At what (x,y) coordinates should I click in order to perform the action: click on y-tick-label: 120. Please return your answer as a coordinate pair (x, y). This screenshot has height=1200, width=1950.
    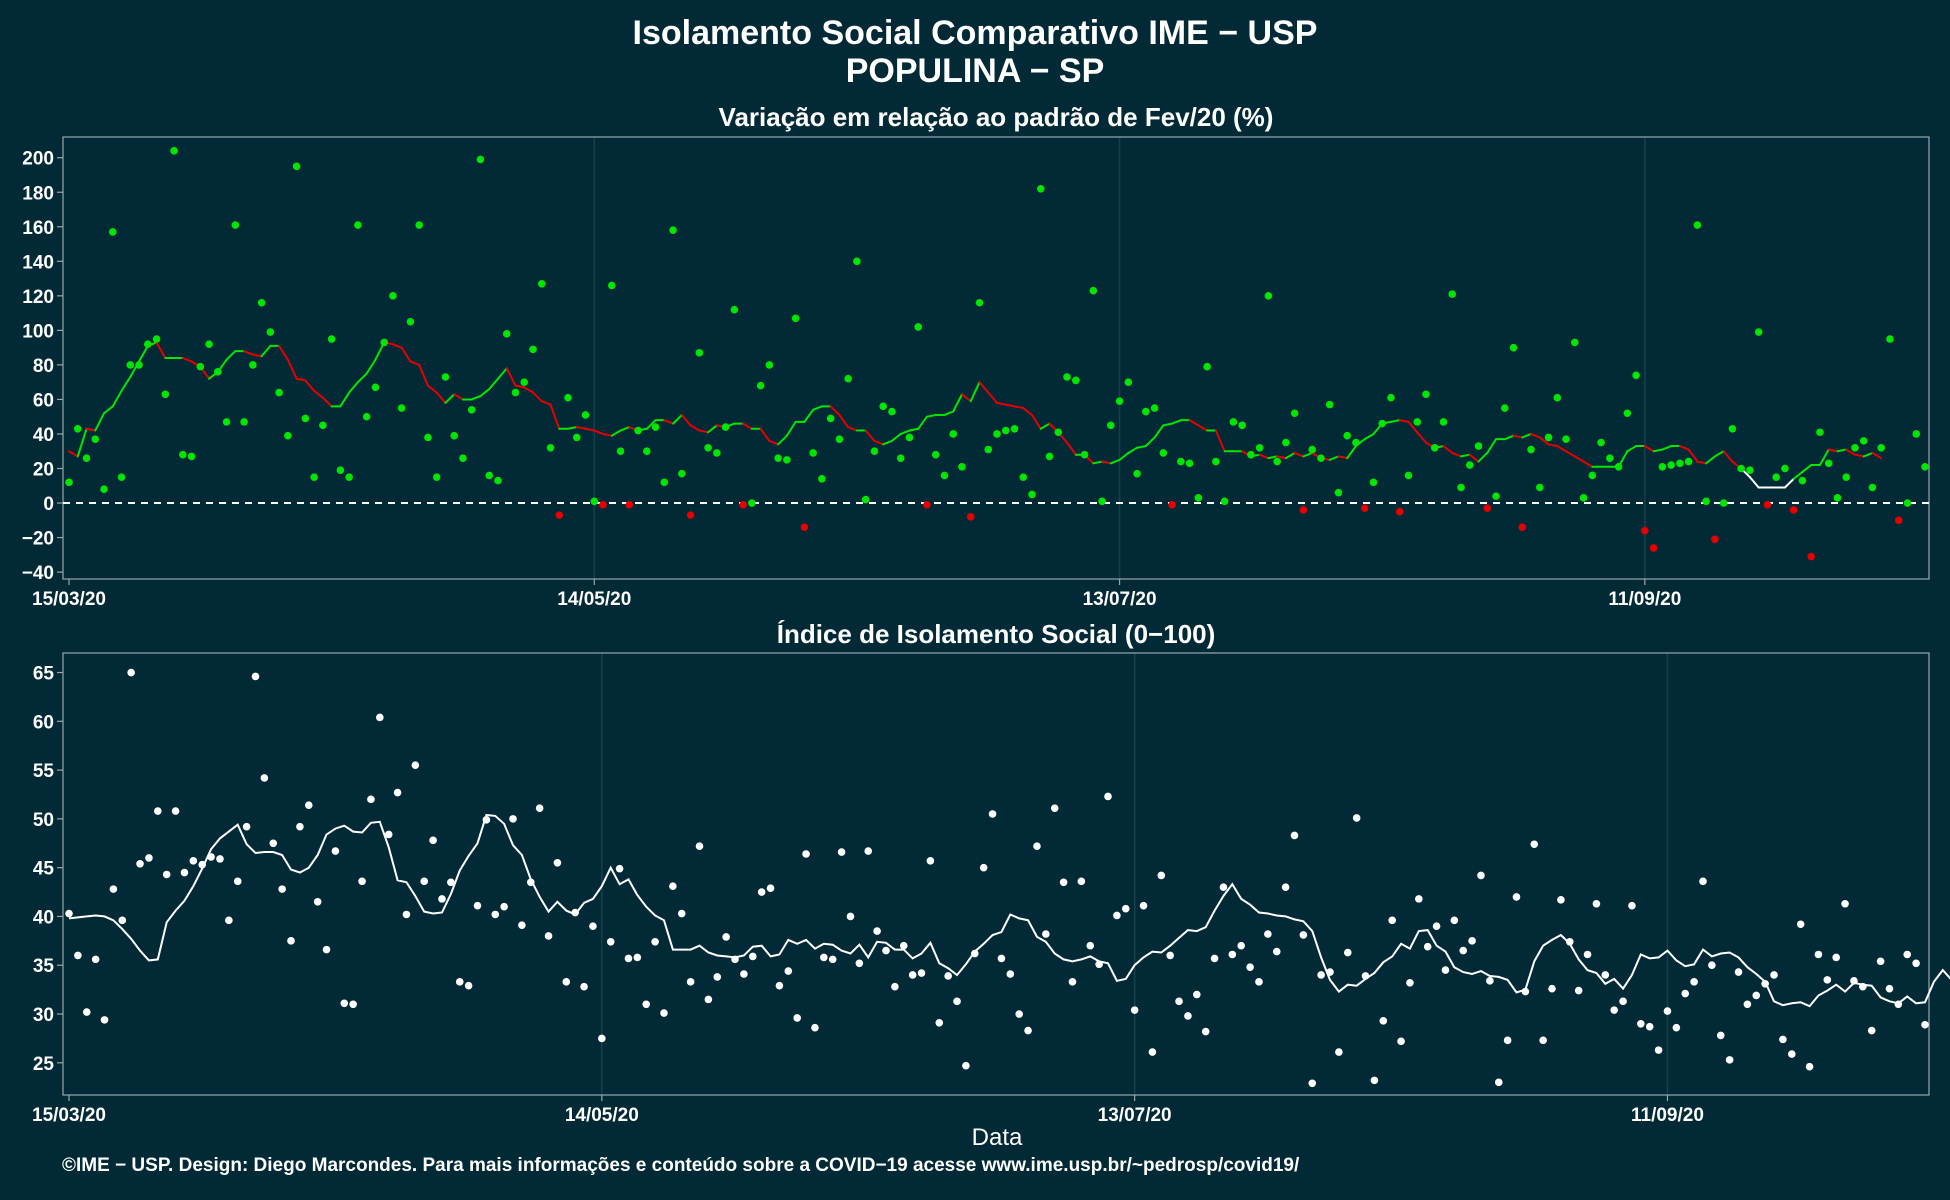
    Looking at the image, I should click on (38, 297).